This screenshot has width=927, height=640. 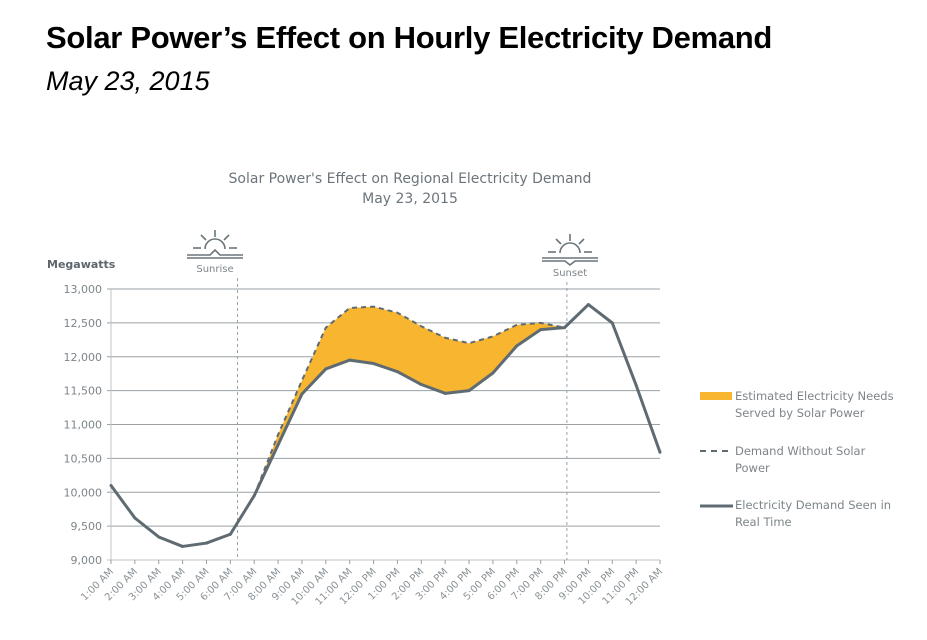 I want to click on y-tick-label: 9,500, so click(x=87, y=526).